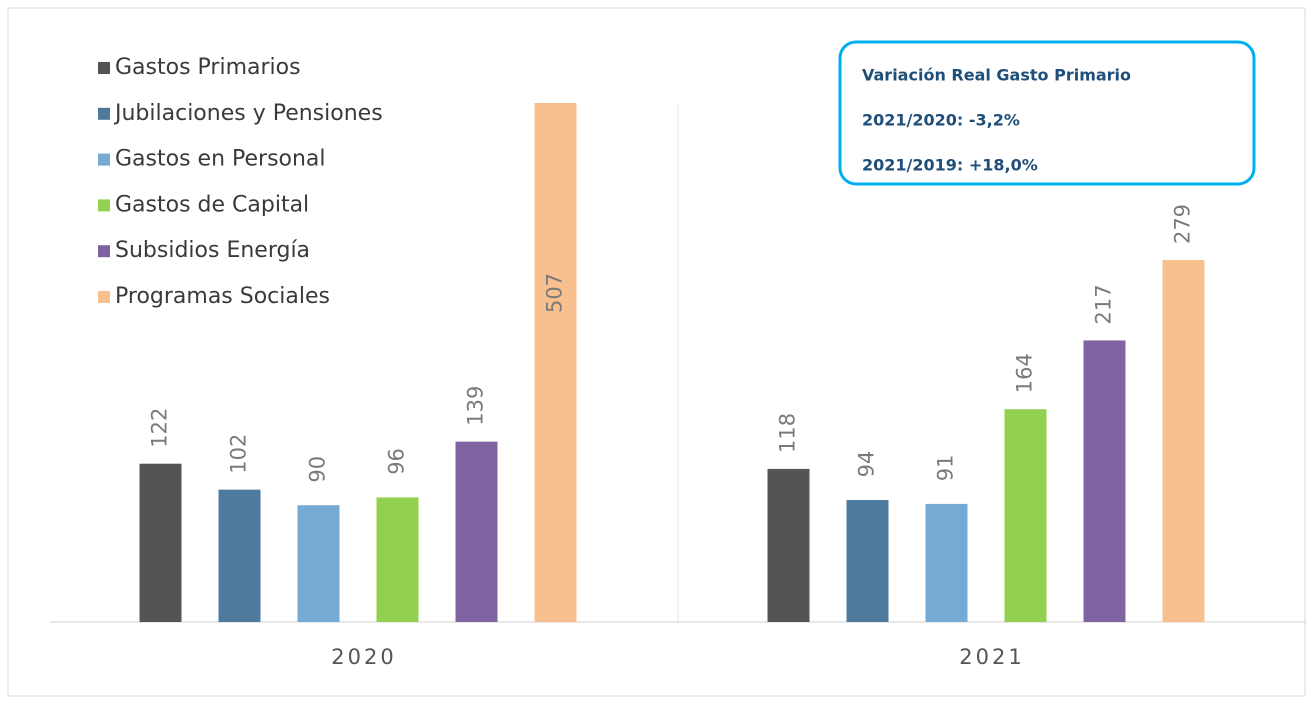 The height and width of the screenshot is (704, 1314). I want to click on data-label: 102, so click(239, 454).